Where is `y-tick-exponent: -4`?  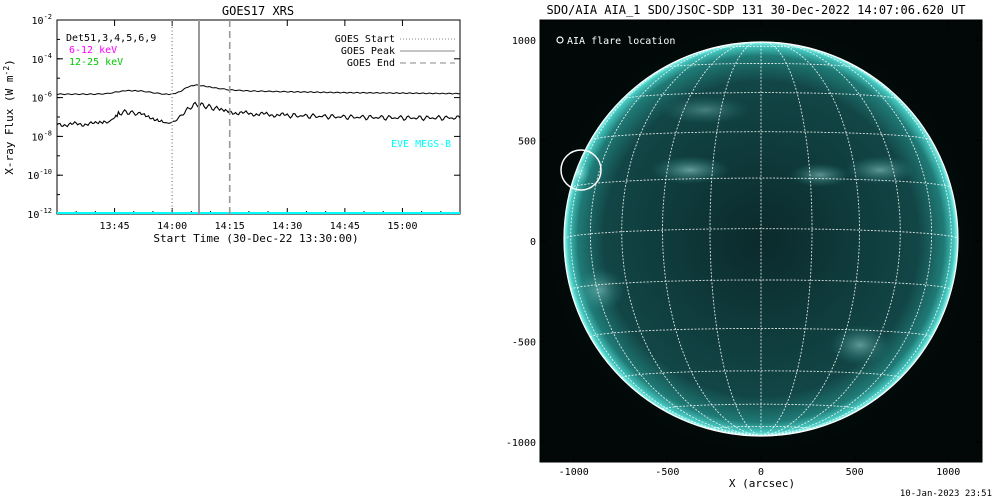
y-tick-exponent: -4 is located at coordinates (48, 56).